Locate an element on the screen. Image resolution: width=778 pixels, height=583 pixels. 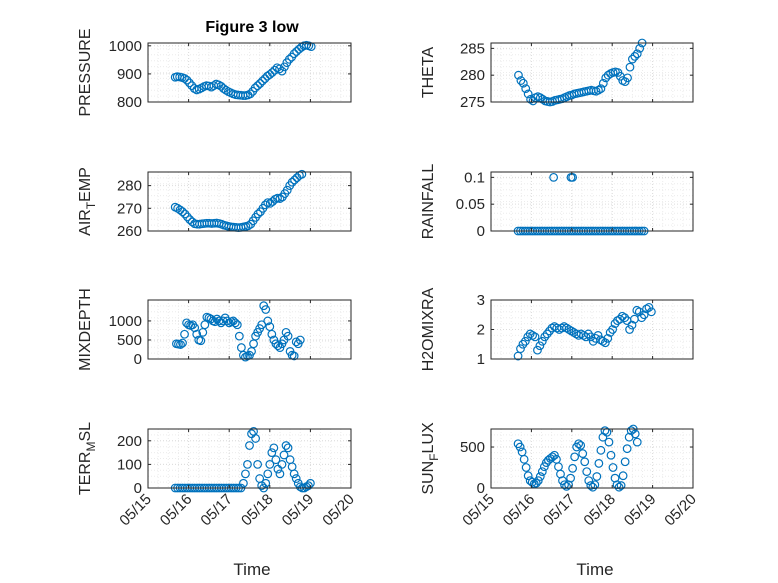
subplot-6: 1 2 3 H2OMIXRA is located at coordinates (557, 329).